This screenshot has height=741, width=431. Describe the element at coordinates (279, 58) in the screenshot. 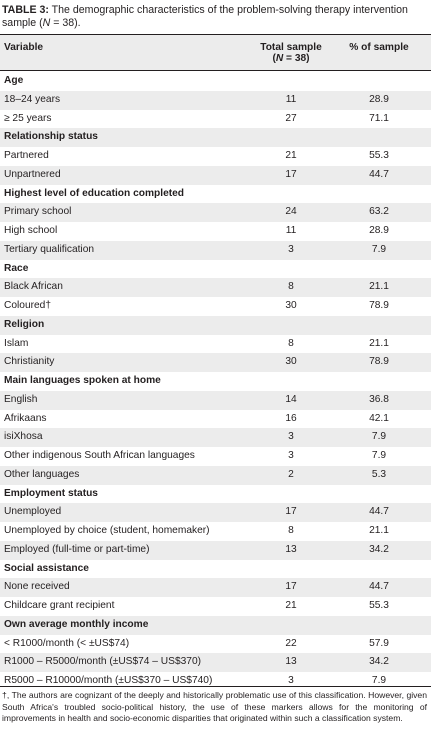

I see `header-total-n: N` at that location.